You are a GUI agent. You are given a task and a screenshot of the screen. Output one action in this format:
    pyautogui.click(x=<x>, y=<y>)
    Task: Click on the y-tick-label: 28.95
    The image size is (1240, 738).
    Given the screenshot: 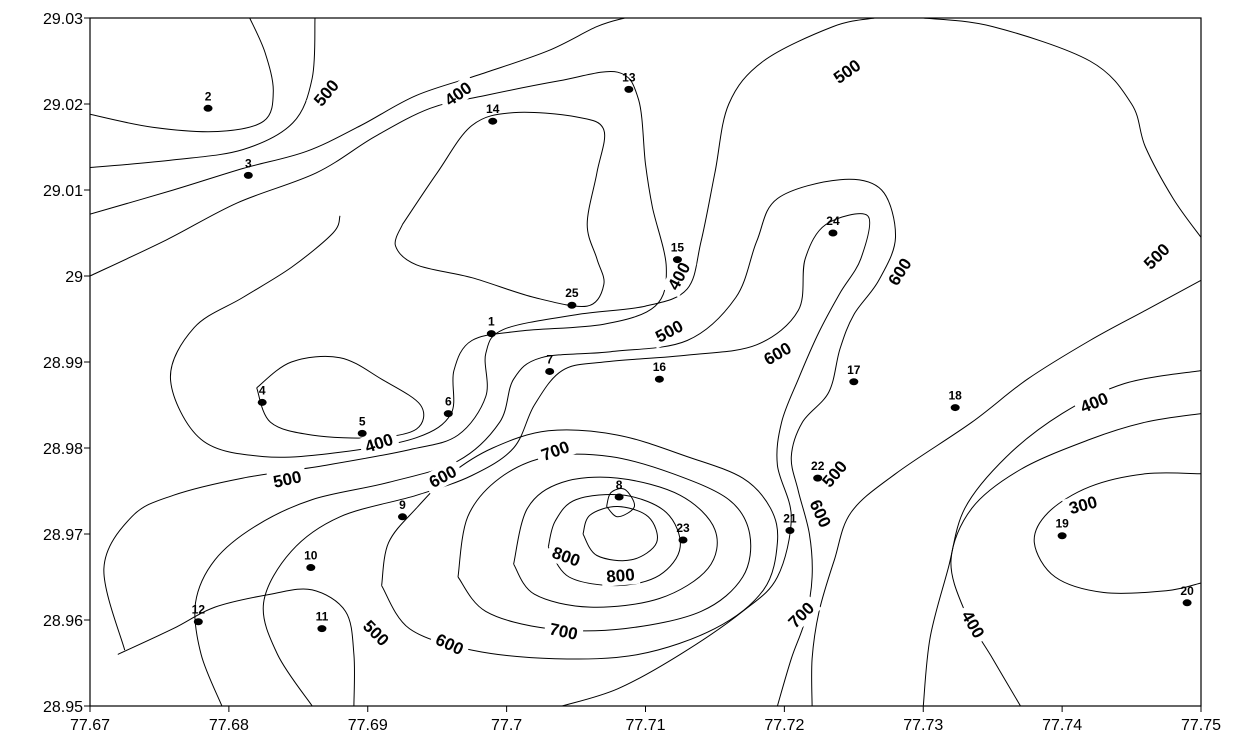 What is the action you would take?
    pyautogui.click(x=63, y=707)
    